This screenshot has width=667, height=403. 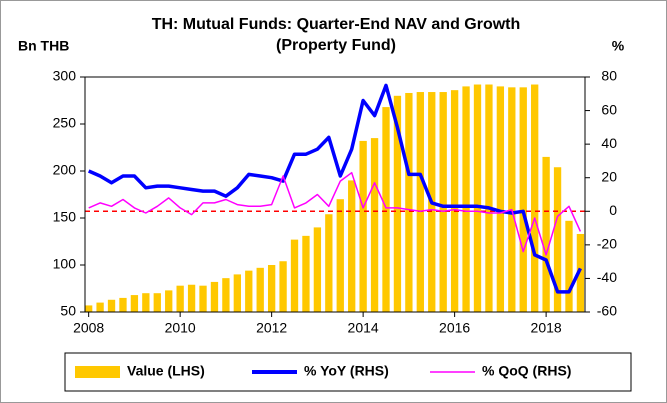 What do you see at coordinates (607, 311) in the screenshot?
I see `y2-tick-label: -60` at bounding box center [607, 311].